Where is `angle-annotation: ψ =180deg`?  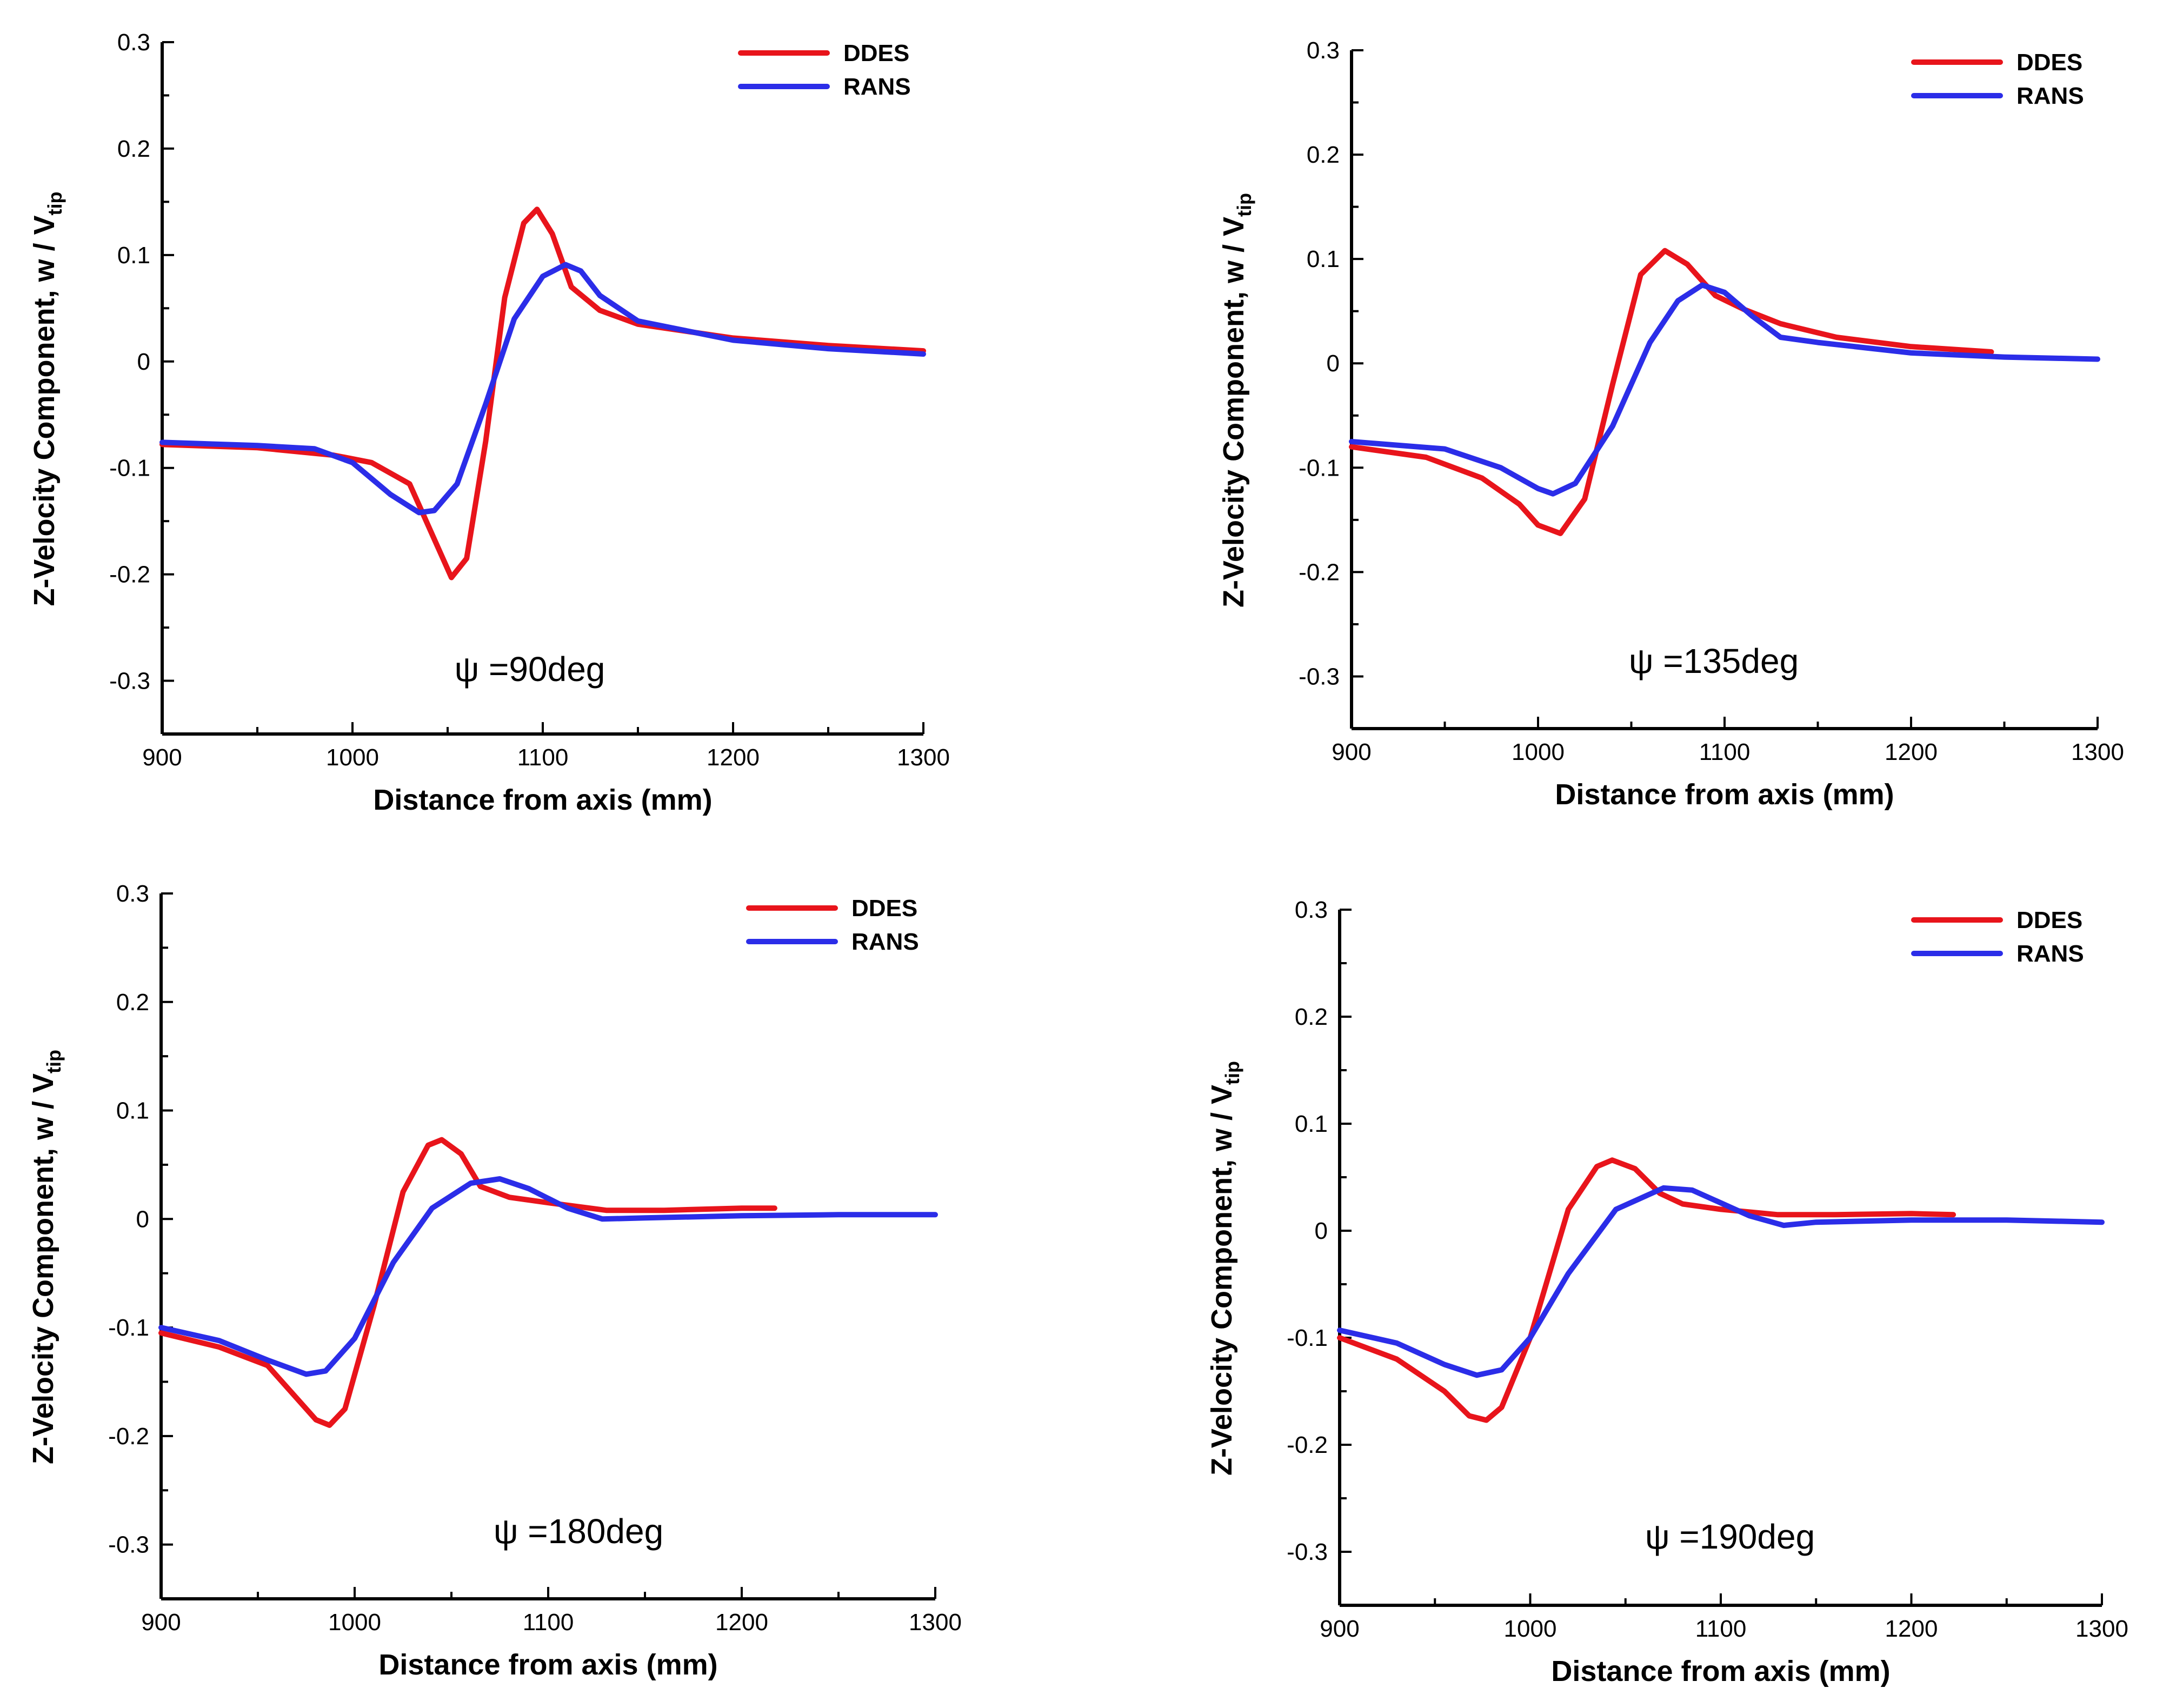
angle-annotation: ψ =180deg is located at coordinates (579, 1531).